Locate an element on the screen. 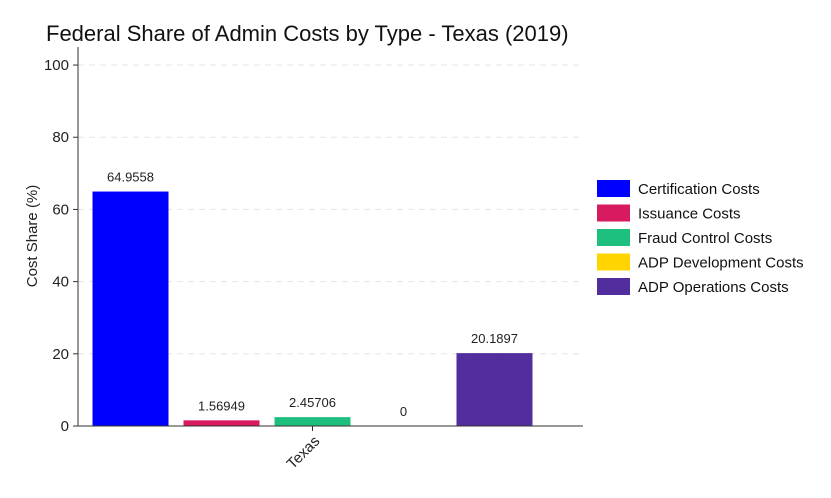 The image size is (831, 498). x-ticks: Texas is located at coordinates (304, 449).